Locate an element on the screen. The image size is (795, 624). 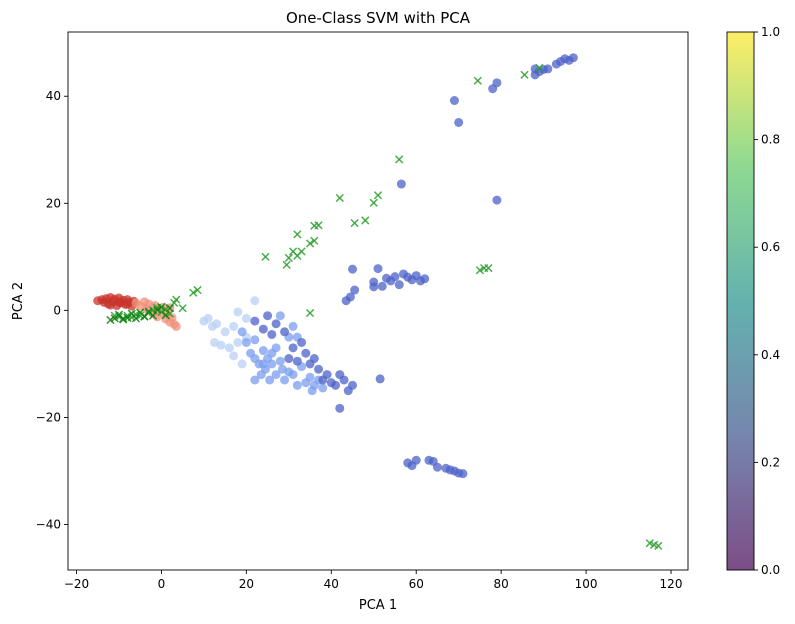
y-tick-label: −40 is located at coordinates (48, 524).